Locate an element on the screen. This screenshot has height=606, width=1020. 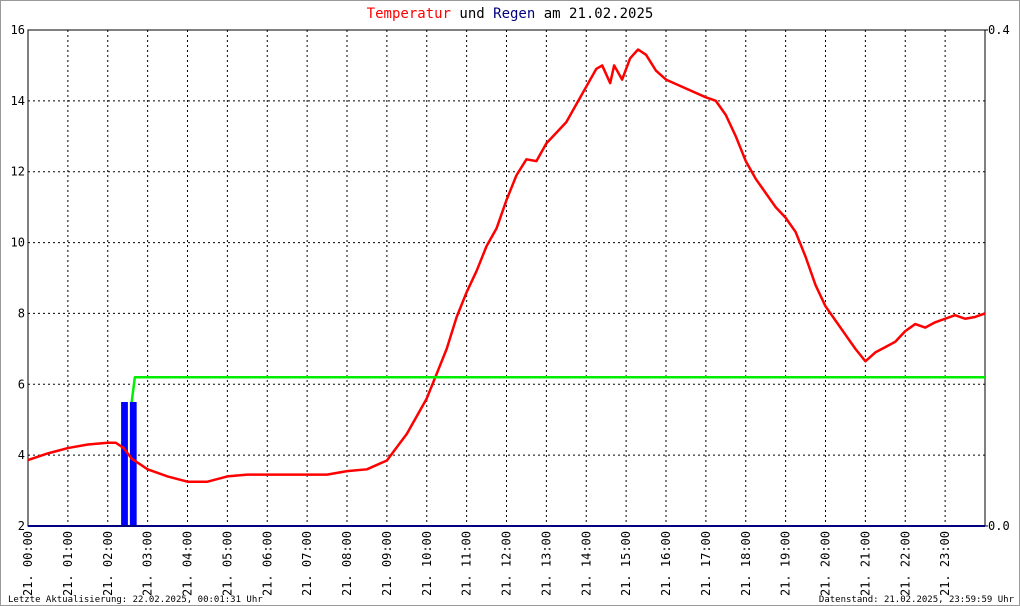
y-tick-label: 10 is located at coordinates (18, 243).